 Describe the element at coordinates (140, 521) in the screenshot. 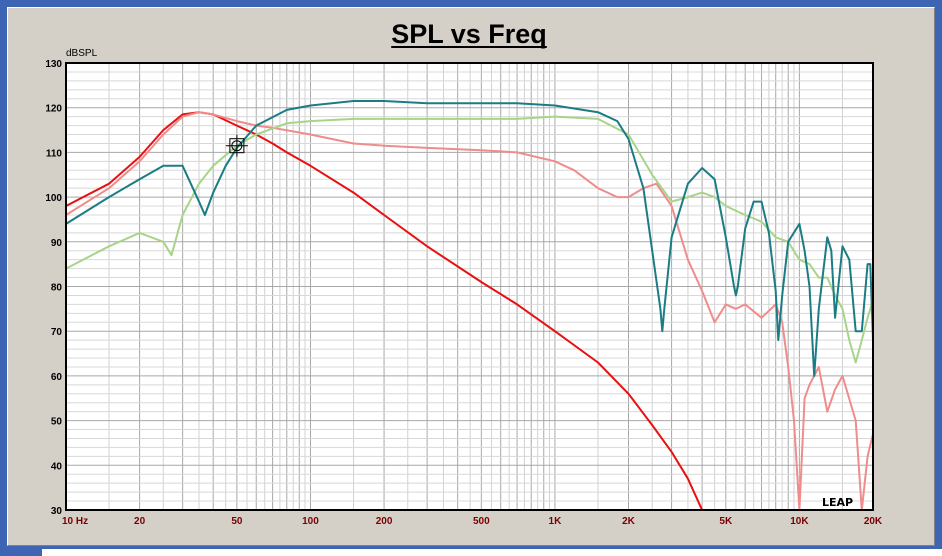

I see `x-tick-label: 20` at that location.